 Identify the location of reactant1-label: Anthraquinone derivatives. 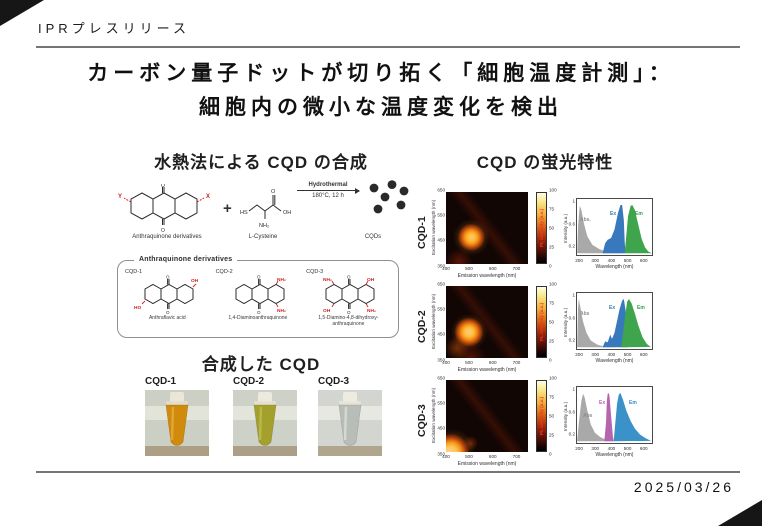
(167, 237).